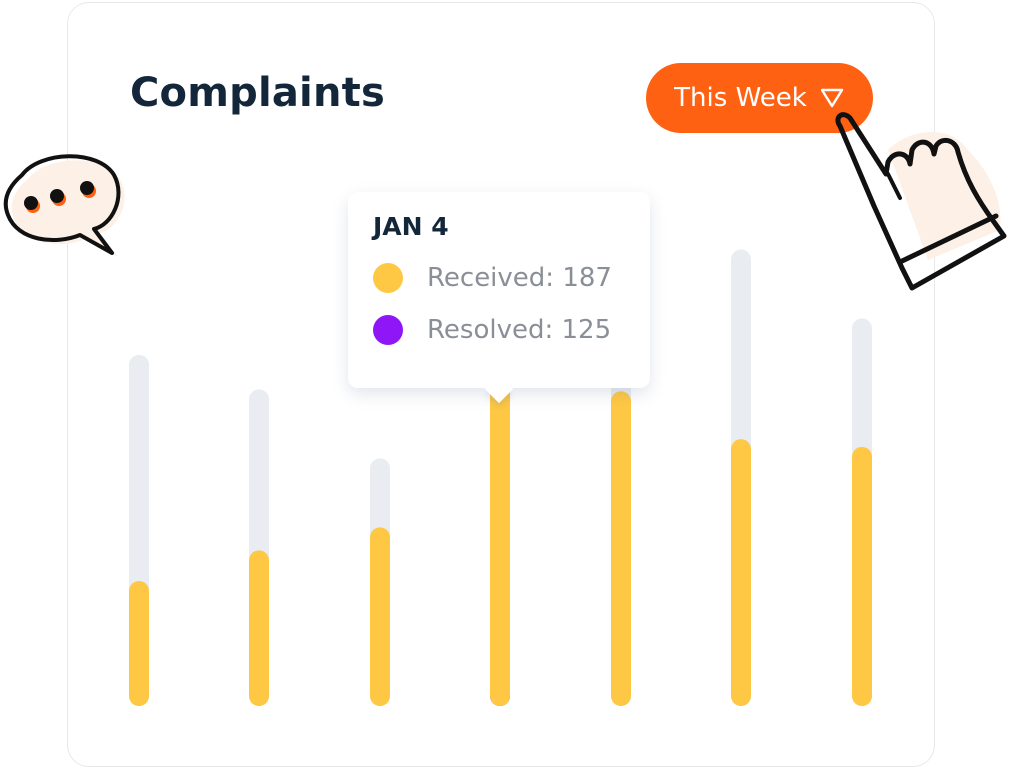 The width and height of the screenshot is (1024, 769). What do you see at coordinates (64, 205) in the screenshot?
I see `speech-bubble-icon` at bounding box center [64, 205].